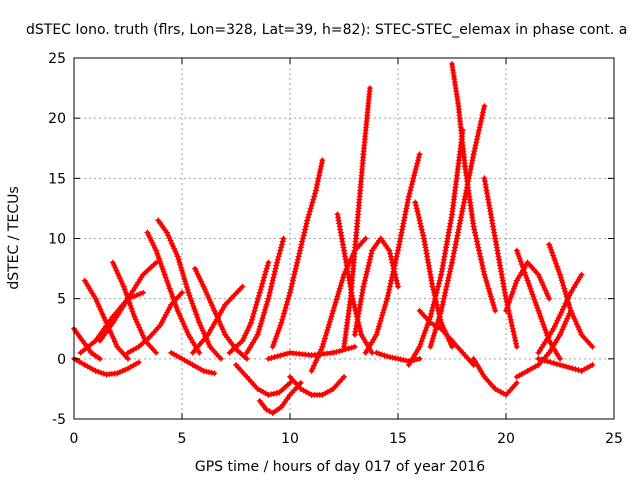 This screenshot has height=480, width=640. I want to click on series-arc30, so click(457, 226).